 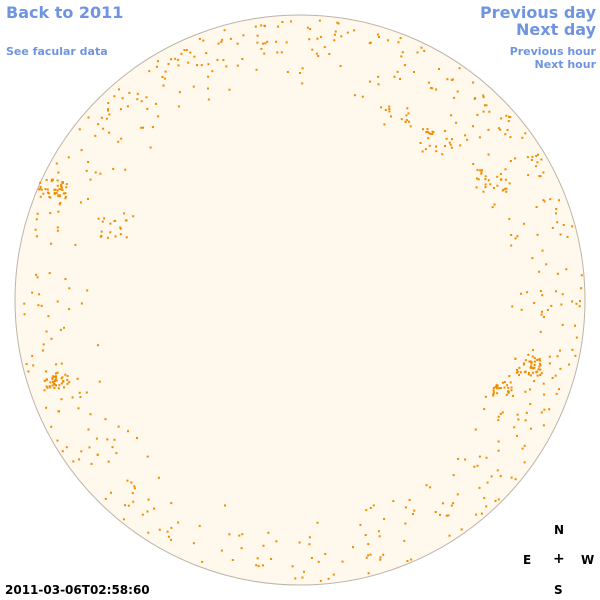 I want to click on observation-timestamp: 2011-03-06T02:58:60, so click(x=77, y=590).